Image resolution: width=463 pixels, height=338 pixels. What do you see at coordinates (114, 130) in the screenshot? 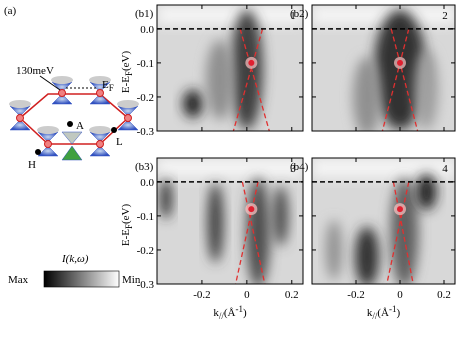
I see `point-l-dot` at bounding box center [114, 130].